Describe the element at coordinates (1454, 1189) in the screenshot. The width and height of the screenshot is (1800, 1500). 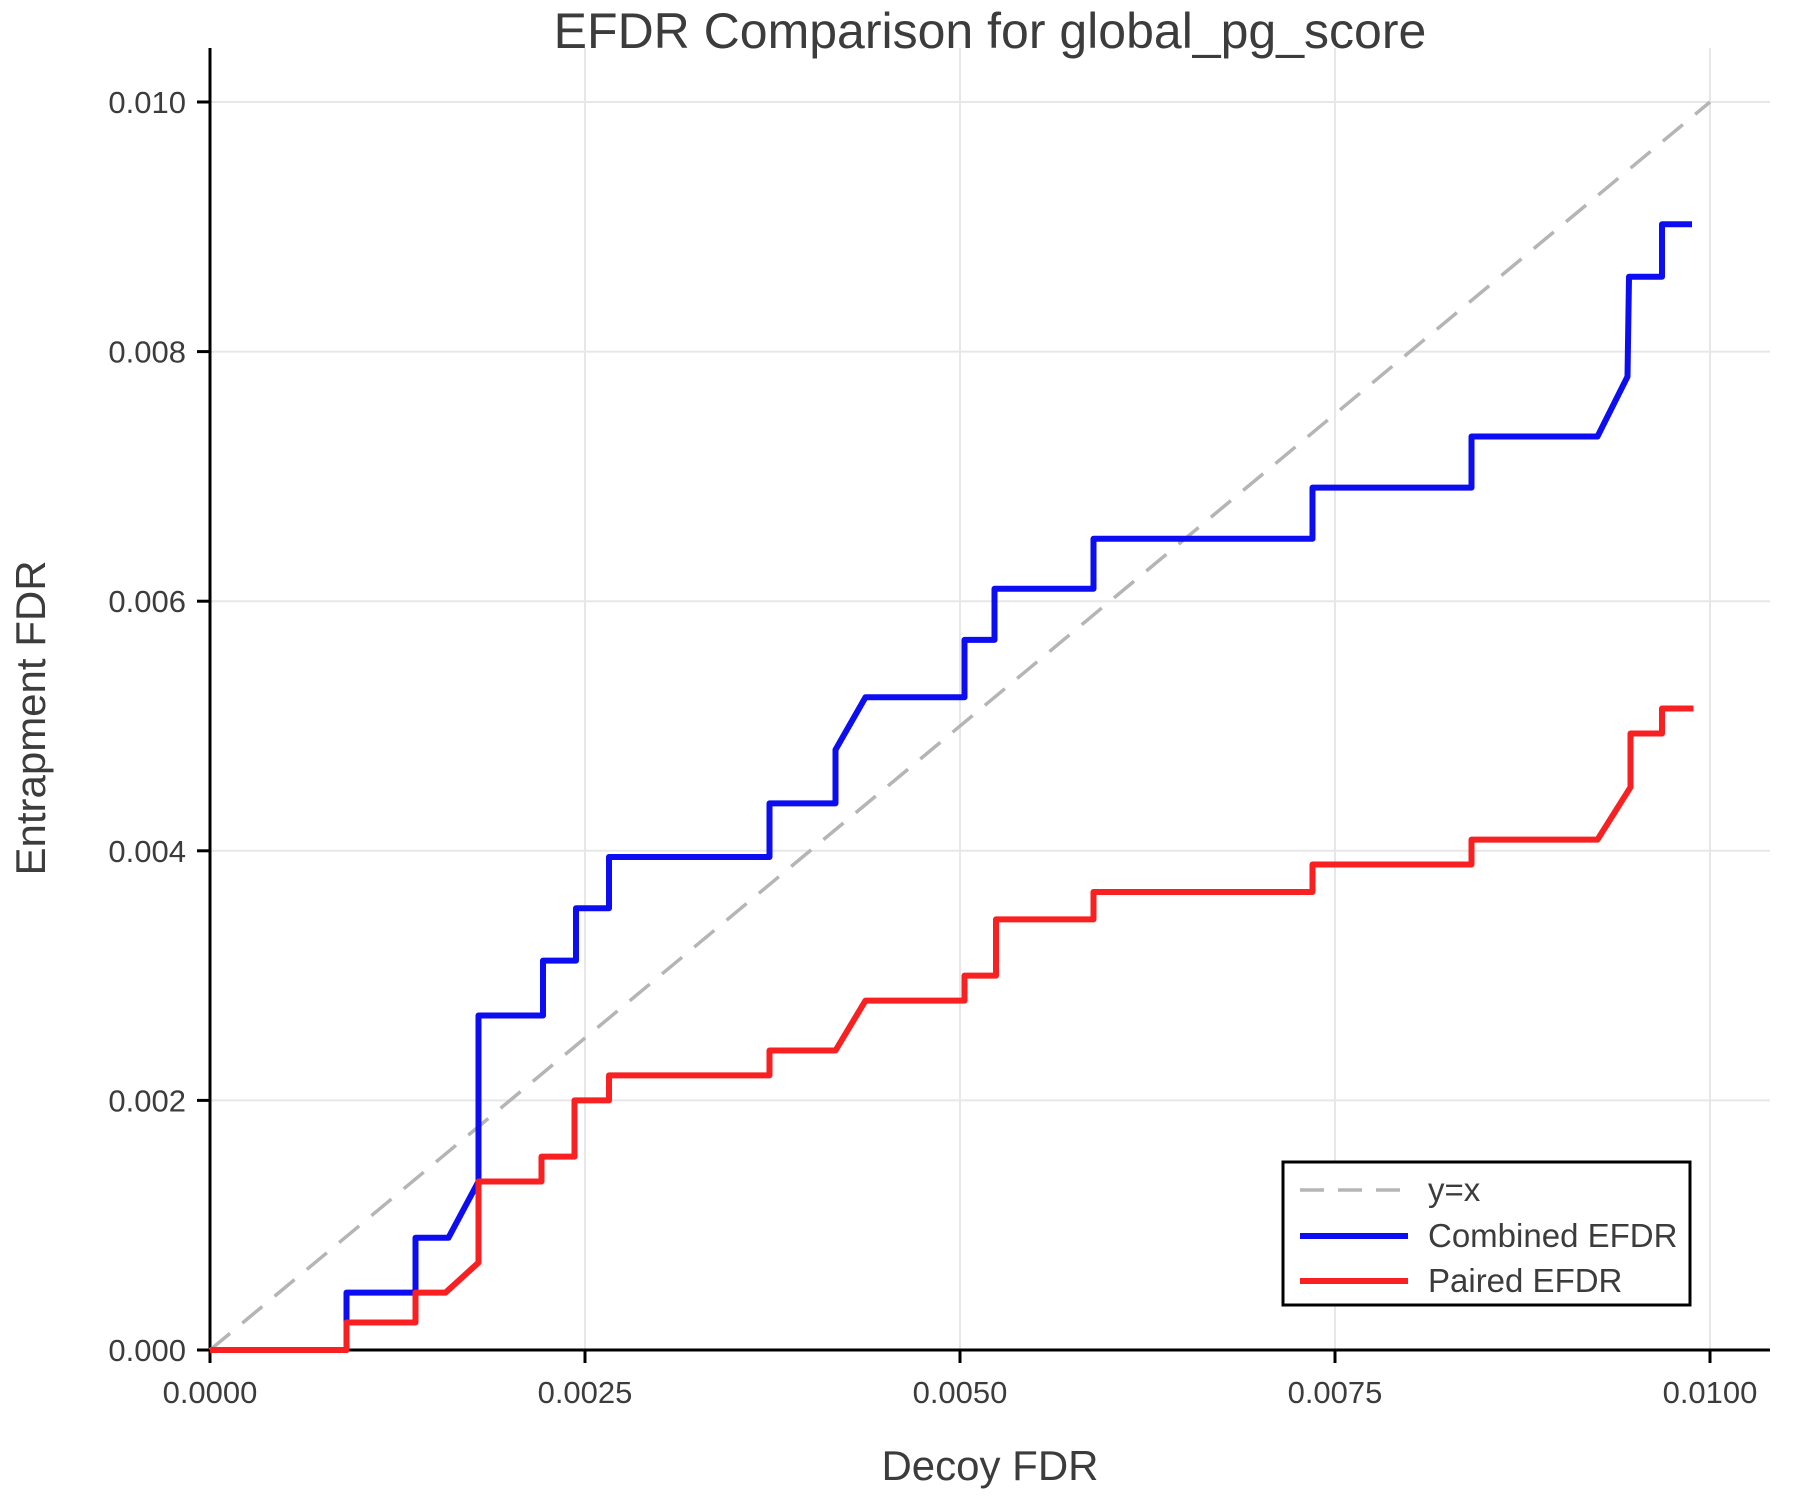
I see `legend-identity-label: y=x` at that location.